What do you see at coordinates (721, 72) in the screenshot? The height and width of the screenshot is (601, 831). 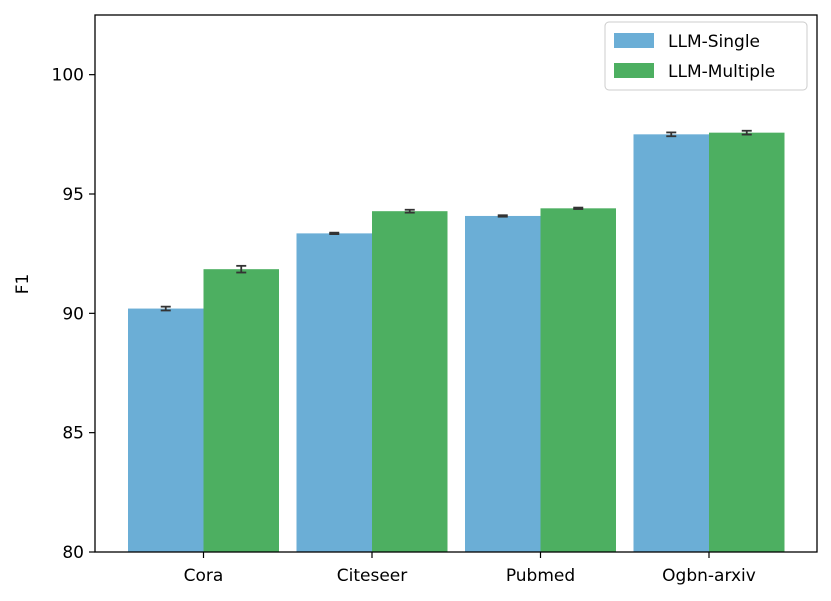 I see `legend-label-llm-multiple: LLM-Multiple` at bounding box center [721, 72].